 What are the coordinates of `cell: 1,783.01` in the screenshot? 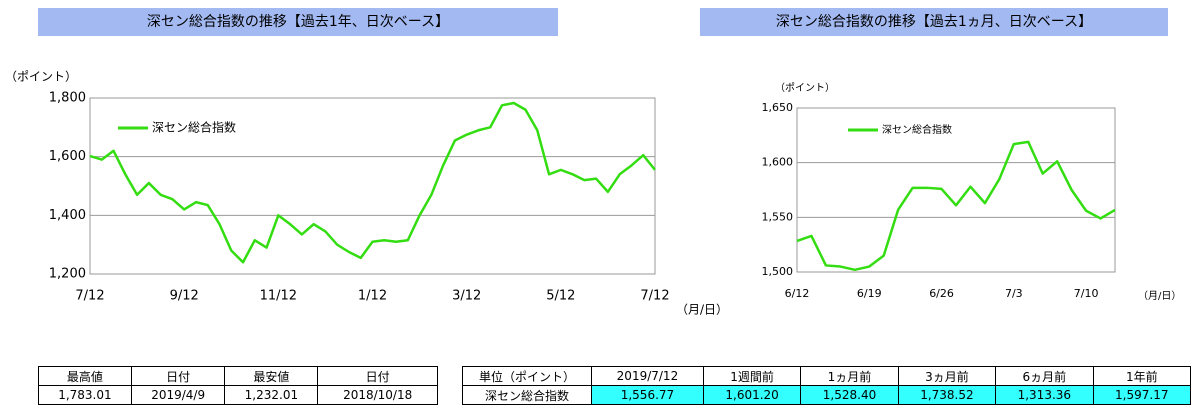 It's located at (85, 395).